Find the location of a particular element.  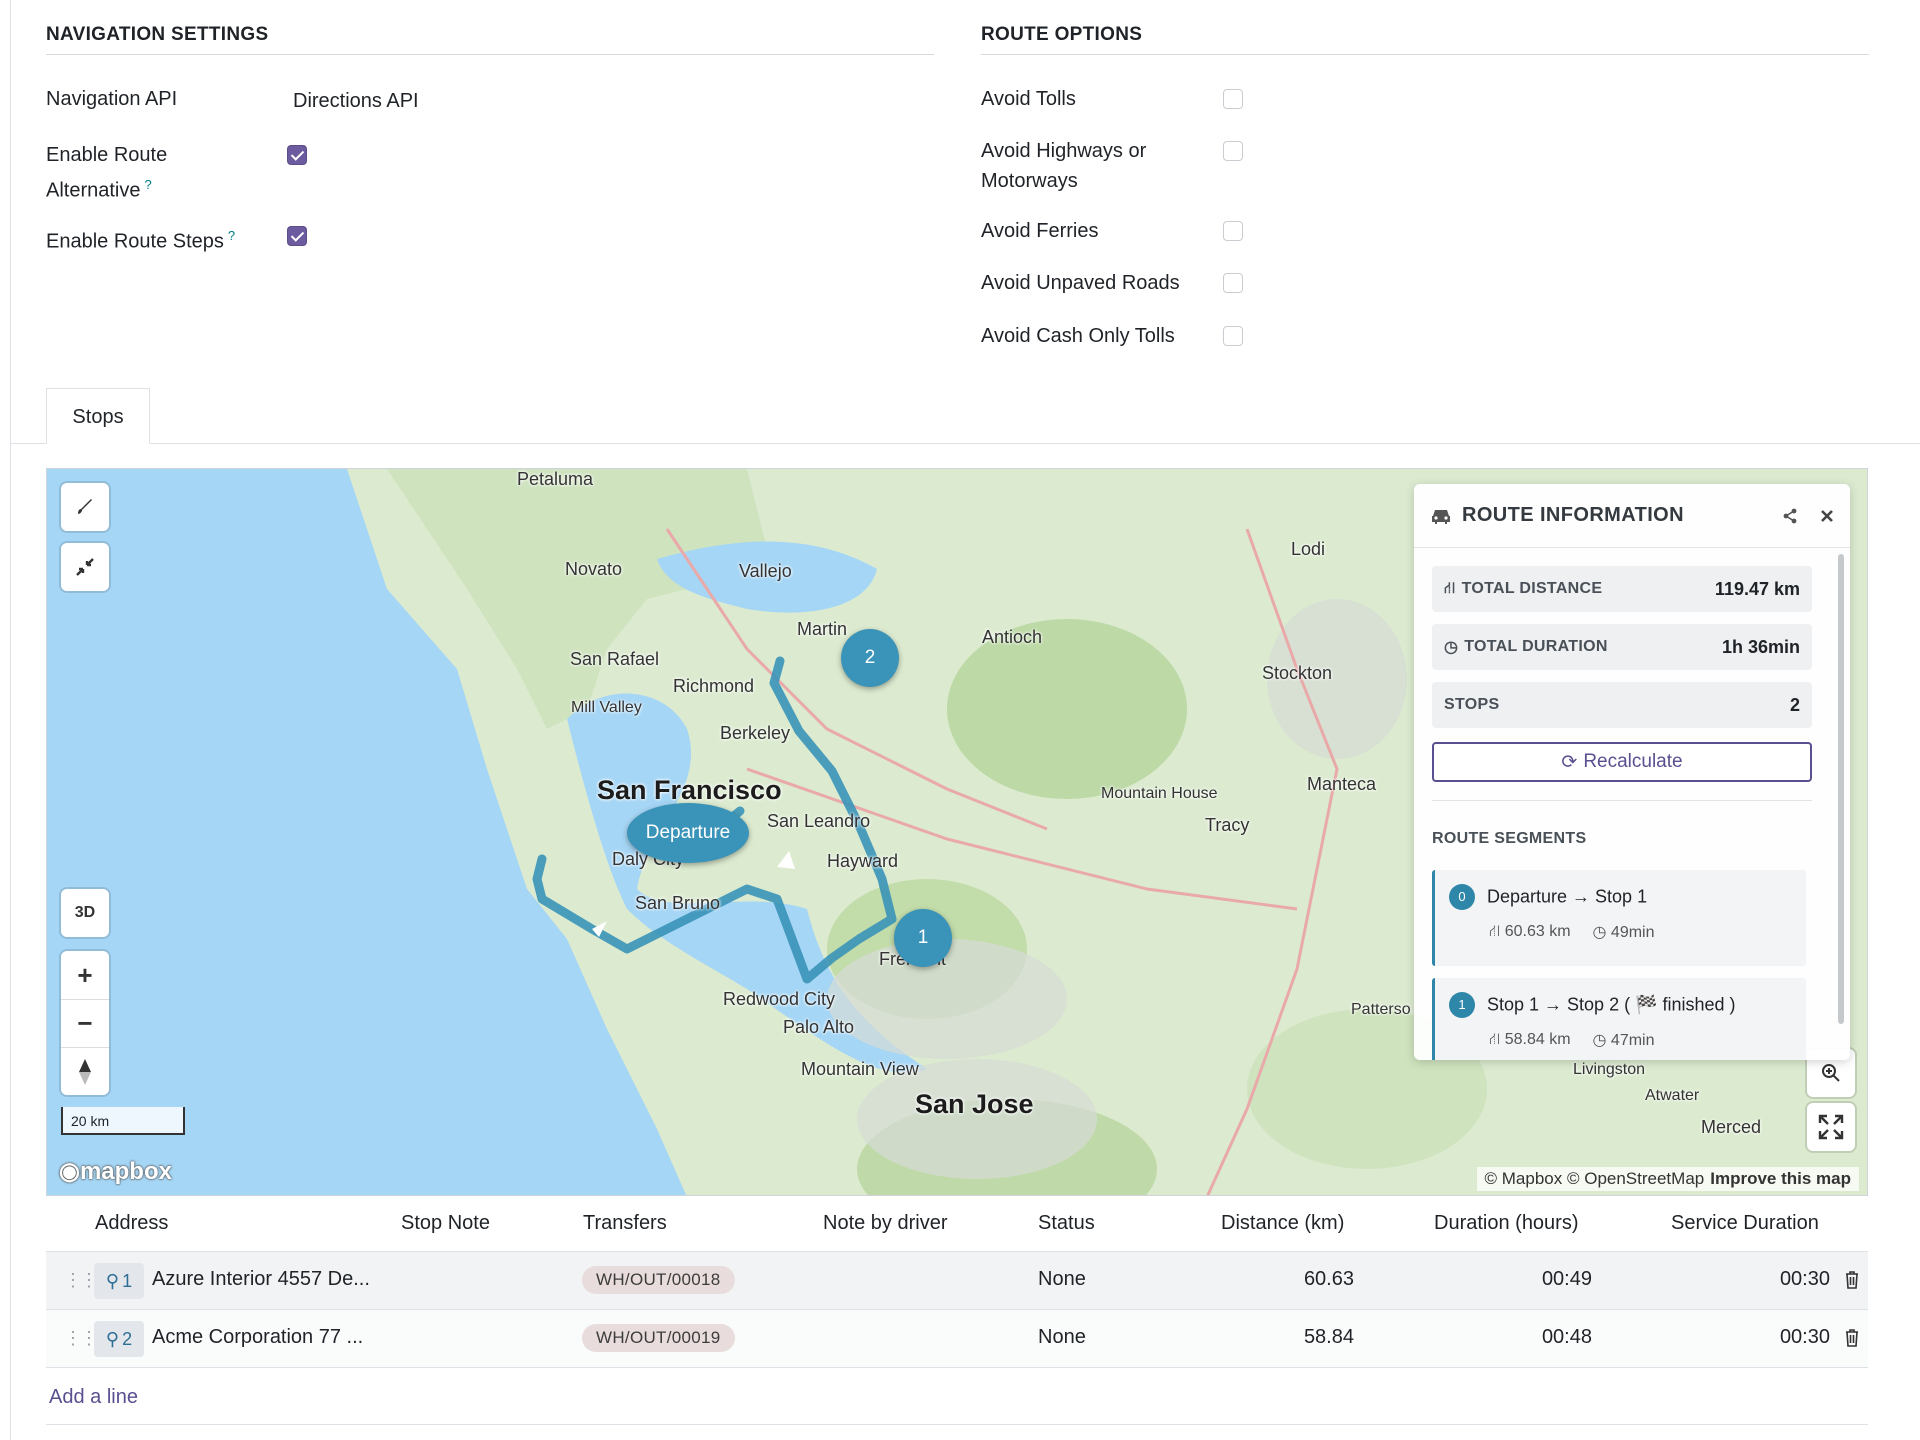

paint-brush-icon is located at coordinates (85, 507).